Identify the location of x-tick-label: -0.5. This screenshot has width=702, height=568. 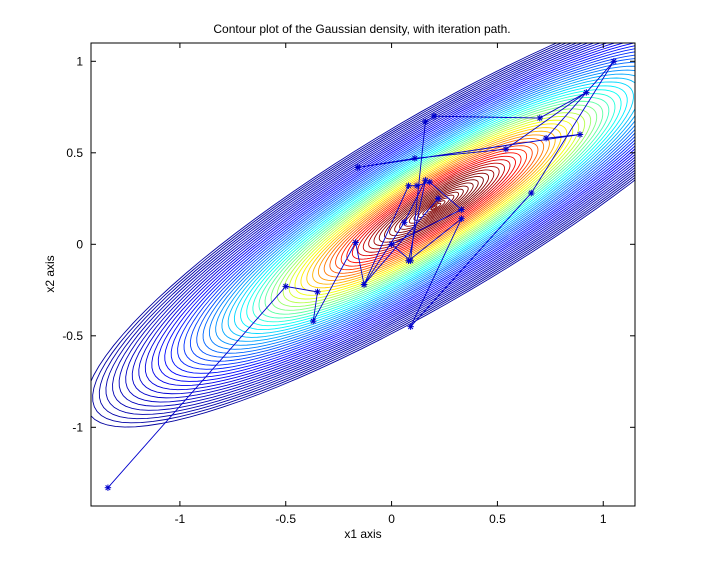
(285, 519).